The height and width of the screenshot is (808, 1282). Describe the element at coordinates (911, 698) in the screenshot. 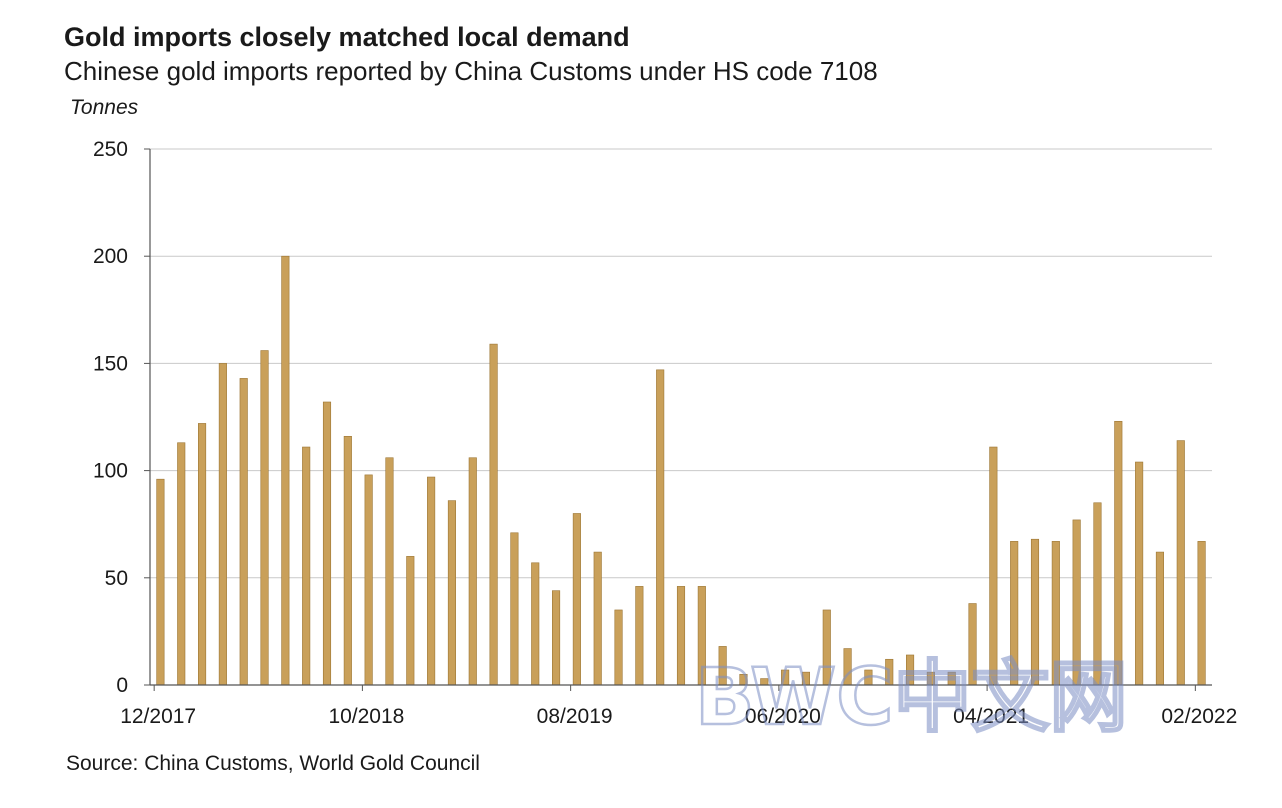

I see `watermark-logo: BWC中文网` at that location.